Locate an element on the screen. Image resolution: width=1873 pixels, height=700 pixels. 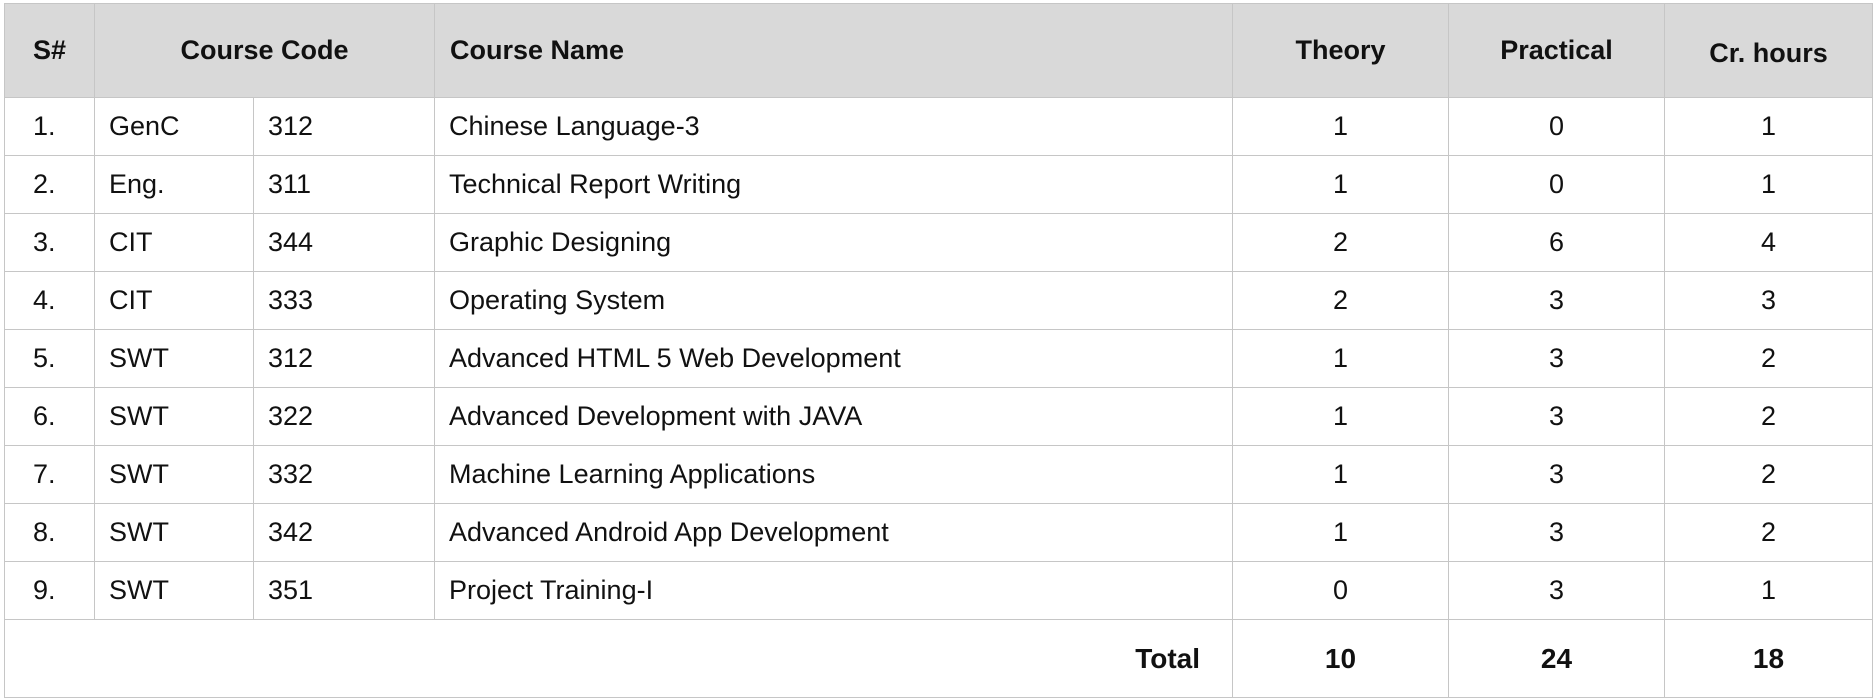
cell-code: 332 is located at coordinates (344, 474).